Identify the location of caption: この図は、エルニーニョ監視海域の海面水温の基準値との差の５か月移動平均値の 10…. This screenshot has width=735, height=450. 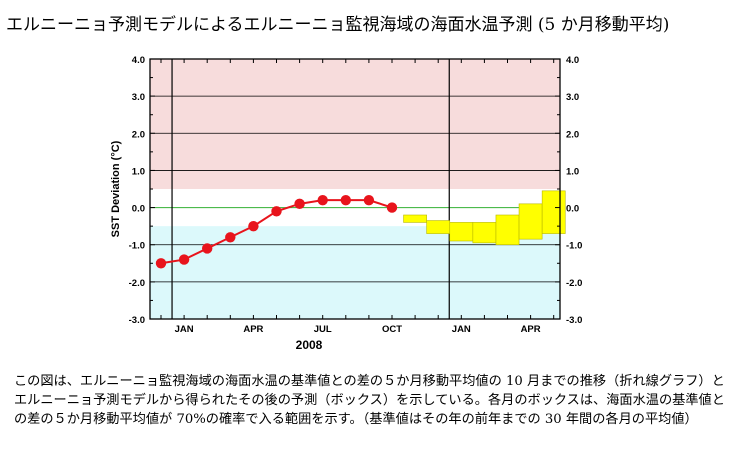
(369, 400).